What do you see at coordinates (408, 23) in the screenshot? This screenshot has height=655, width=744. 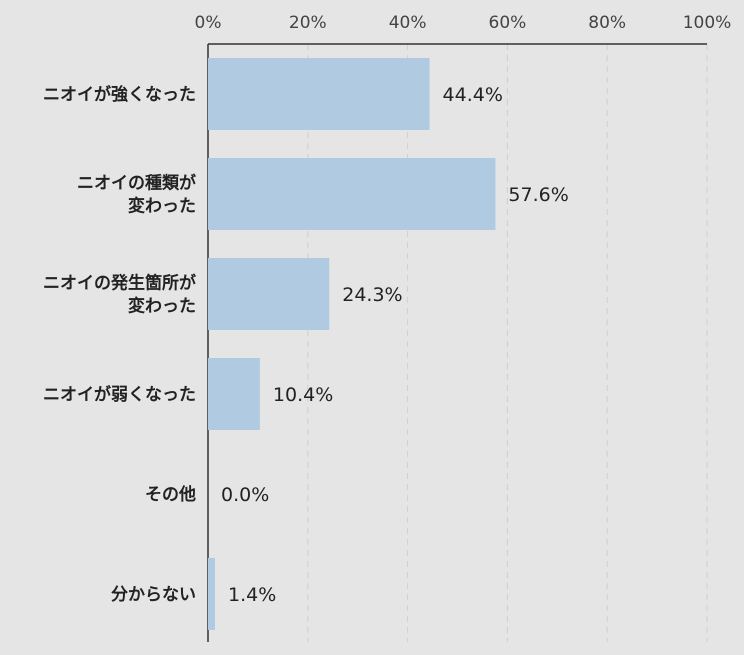 I see `x-tick-label: 40%` at bounding box center [408, 23].